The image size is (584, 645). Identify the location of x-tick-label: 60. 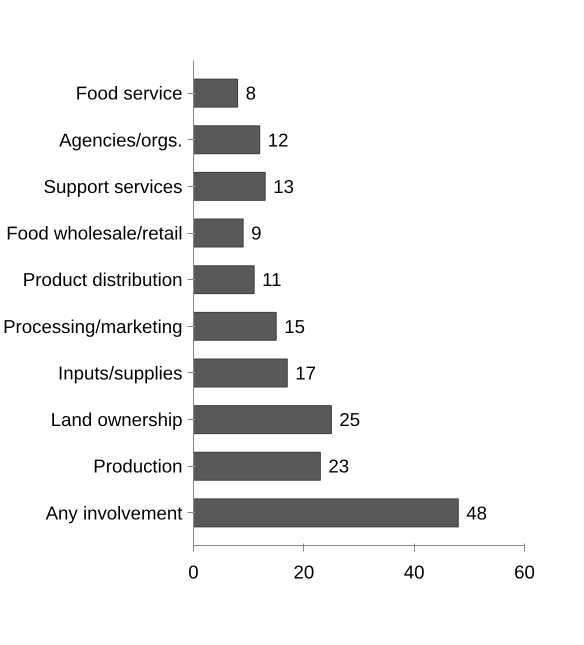
(524, 572).